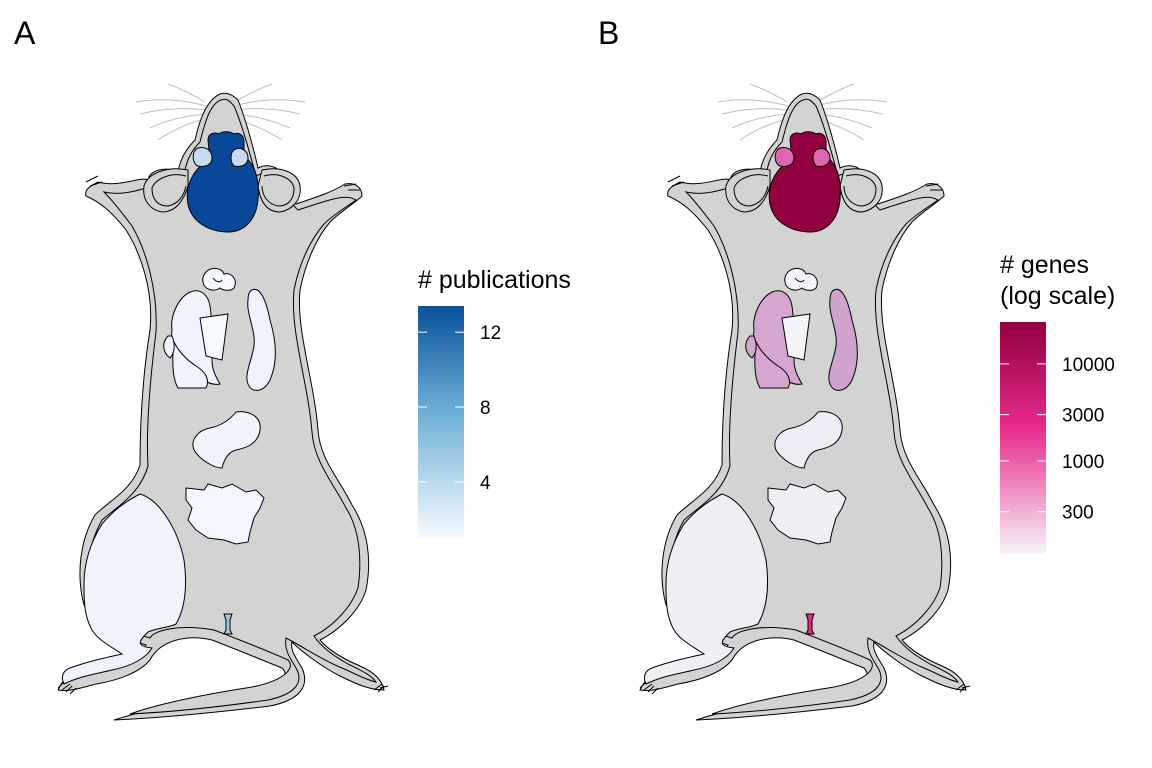 This screenshot has width=1152, height=768. I want to click on legend: # publications 12 8 4, so click(494, 402).